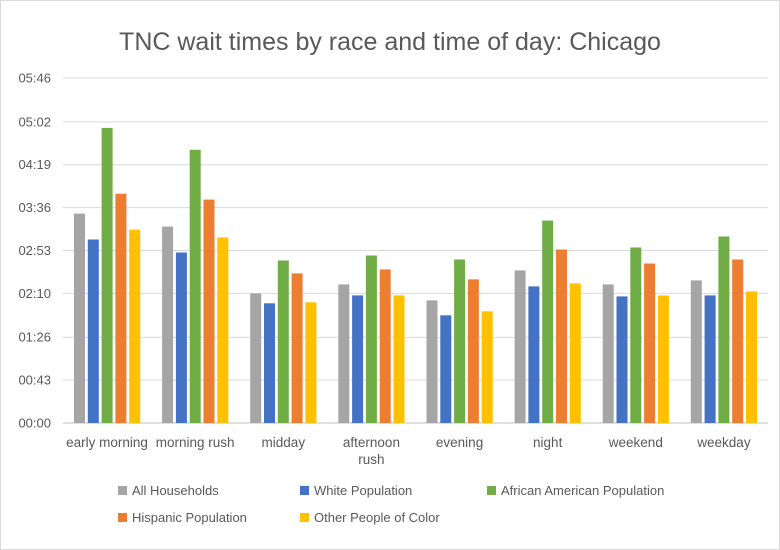 The height and width of the screenshot is (550, 780). I want to click on legend-label: Other People of Color, so click(377, 517).